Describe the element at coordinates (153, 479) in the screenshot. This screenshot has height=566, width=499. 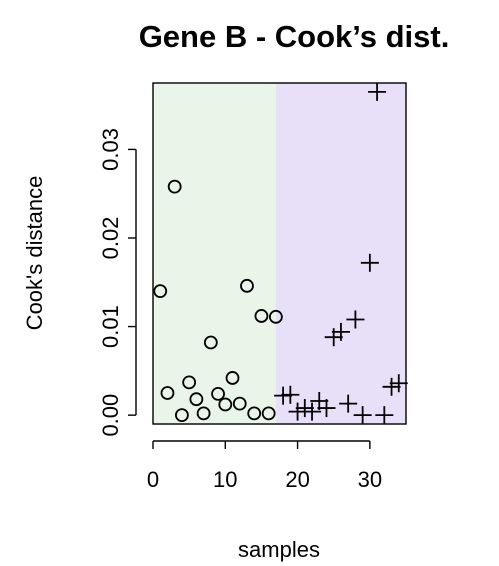
I see `x-tick-label: 0` at that location.